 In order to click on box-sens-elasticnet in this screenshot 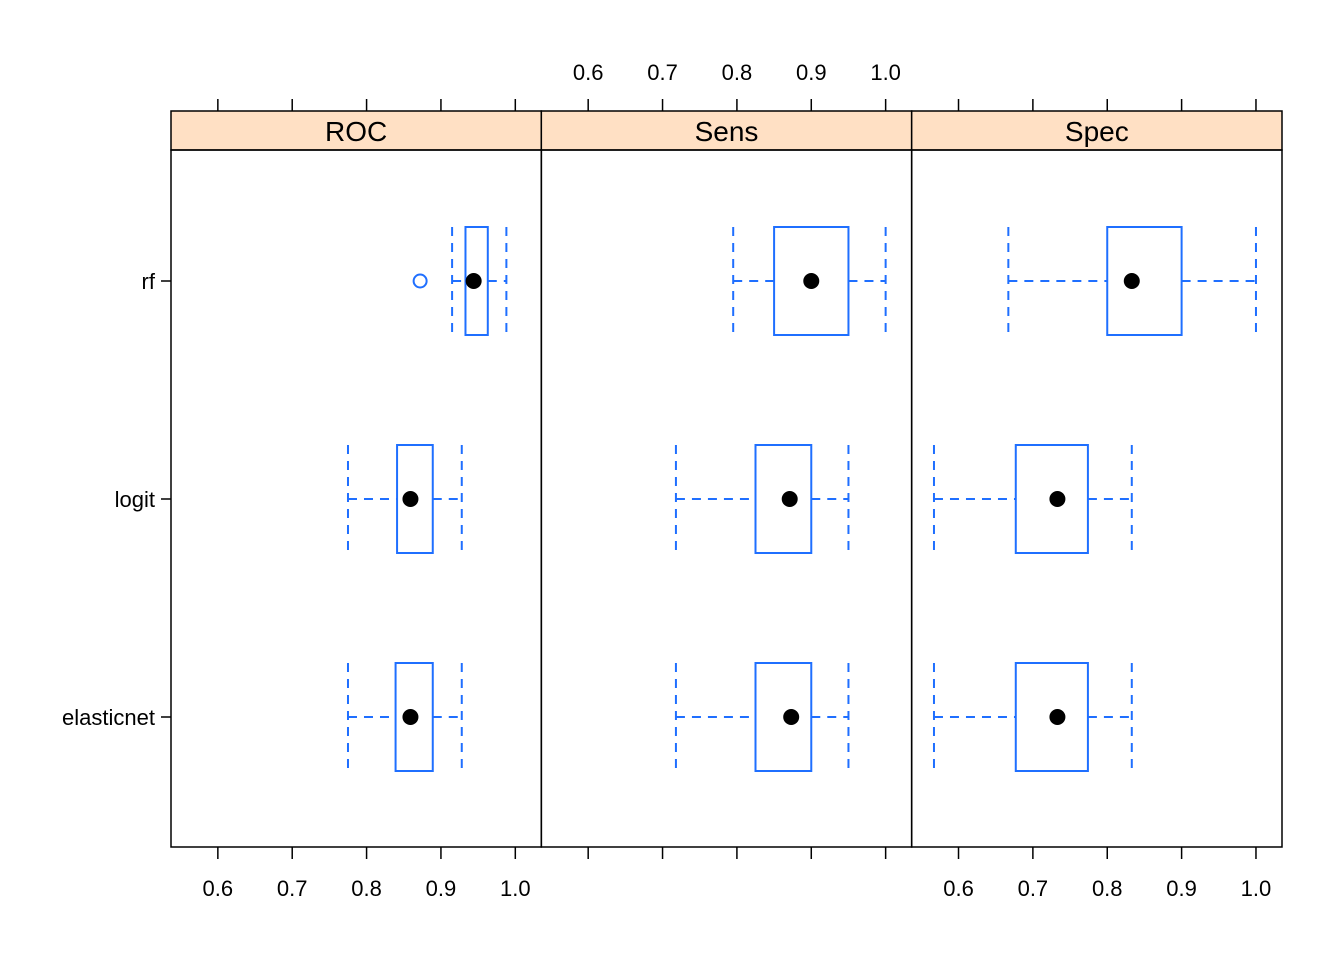, I will do `click(762, 717)`.